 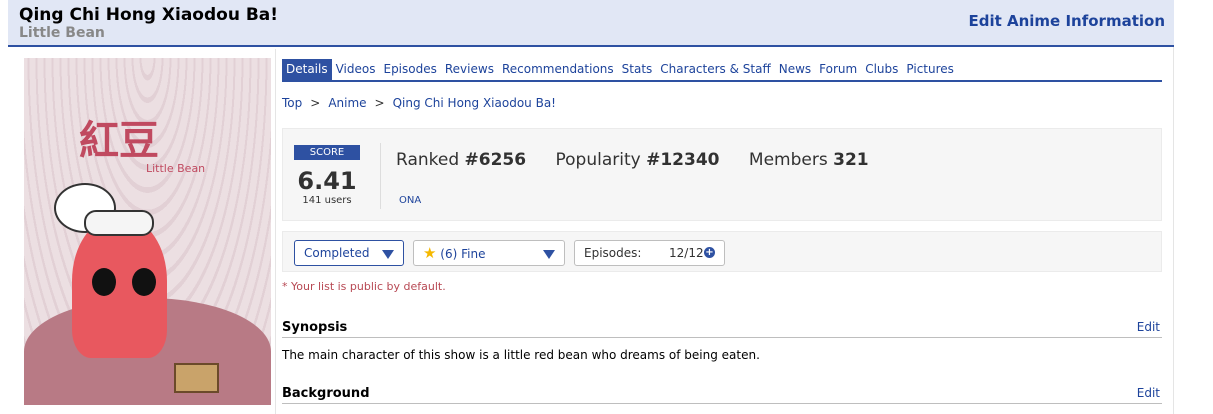 What do you see at coordinates (355, 69) in the screenshot?
I see `tab-videos: Videos` at bounding box center [355, 69].